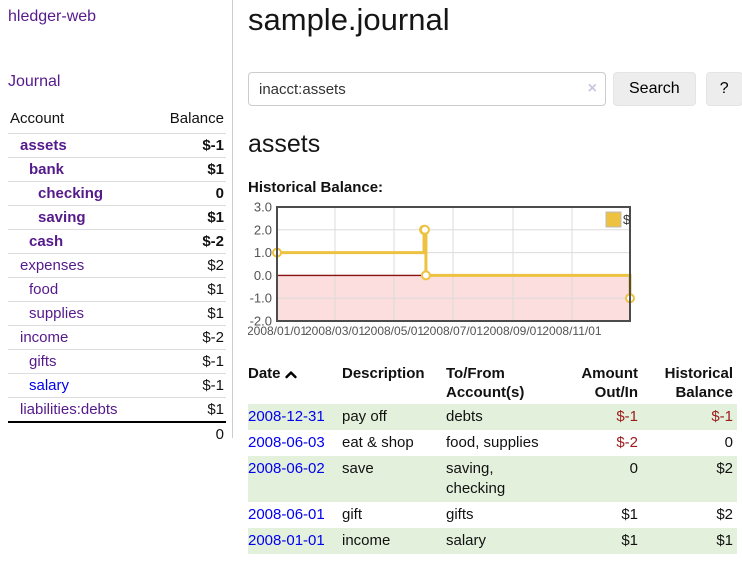 The width and height of the screenshot is (742, 582). Describe the element at coordinates (196, 118) in the screenshot. I see `accounts-header-balance: Balance` at that location.